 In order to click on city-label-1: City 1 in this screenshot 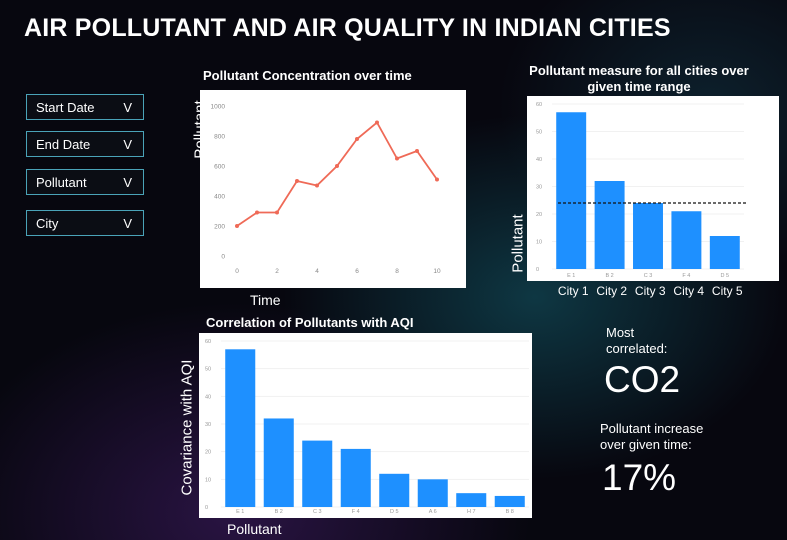, I will do `click(573, 291)`.